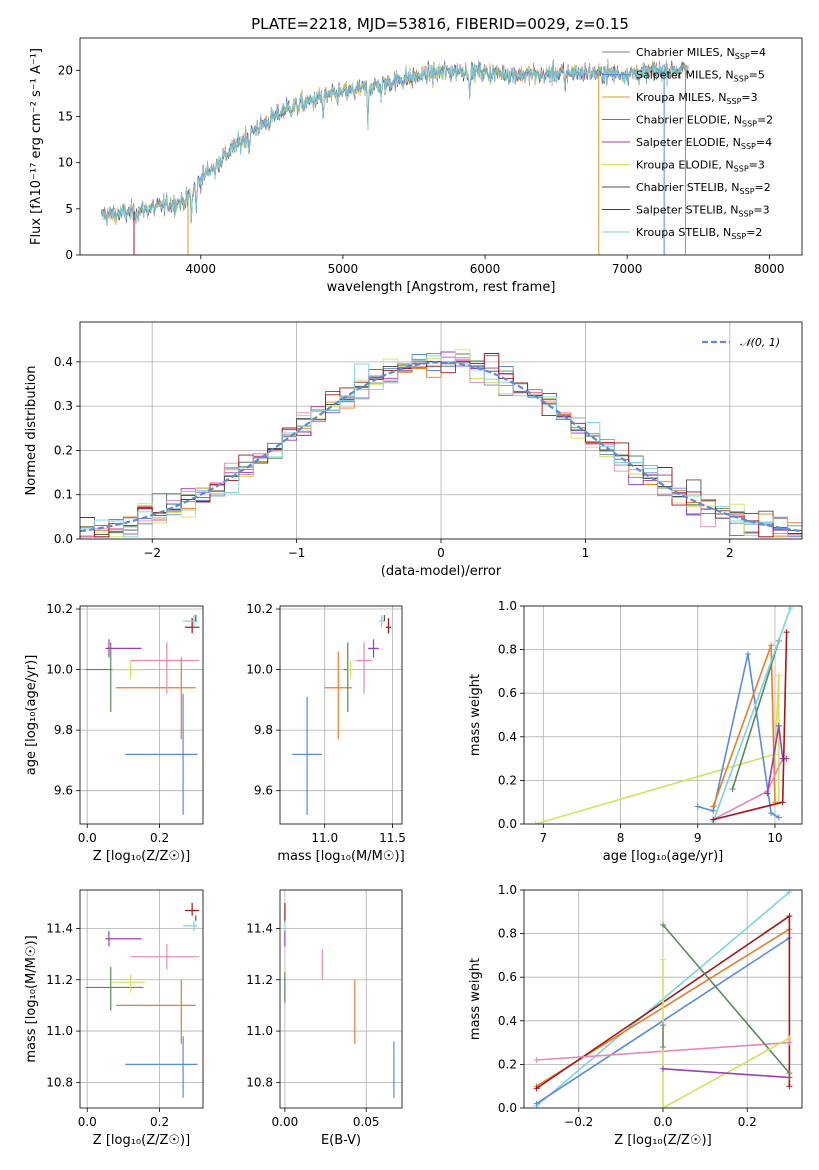  I want to click on y-tick-label: 11.0, so click(259, 1031).